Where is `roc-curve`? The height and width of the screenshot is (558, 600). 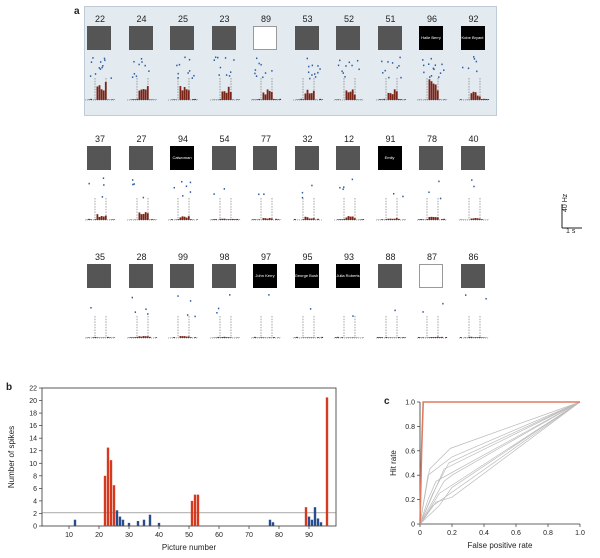 roc-curve is located at coordinates (500, 463).